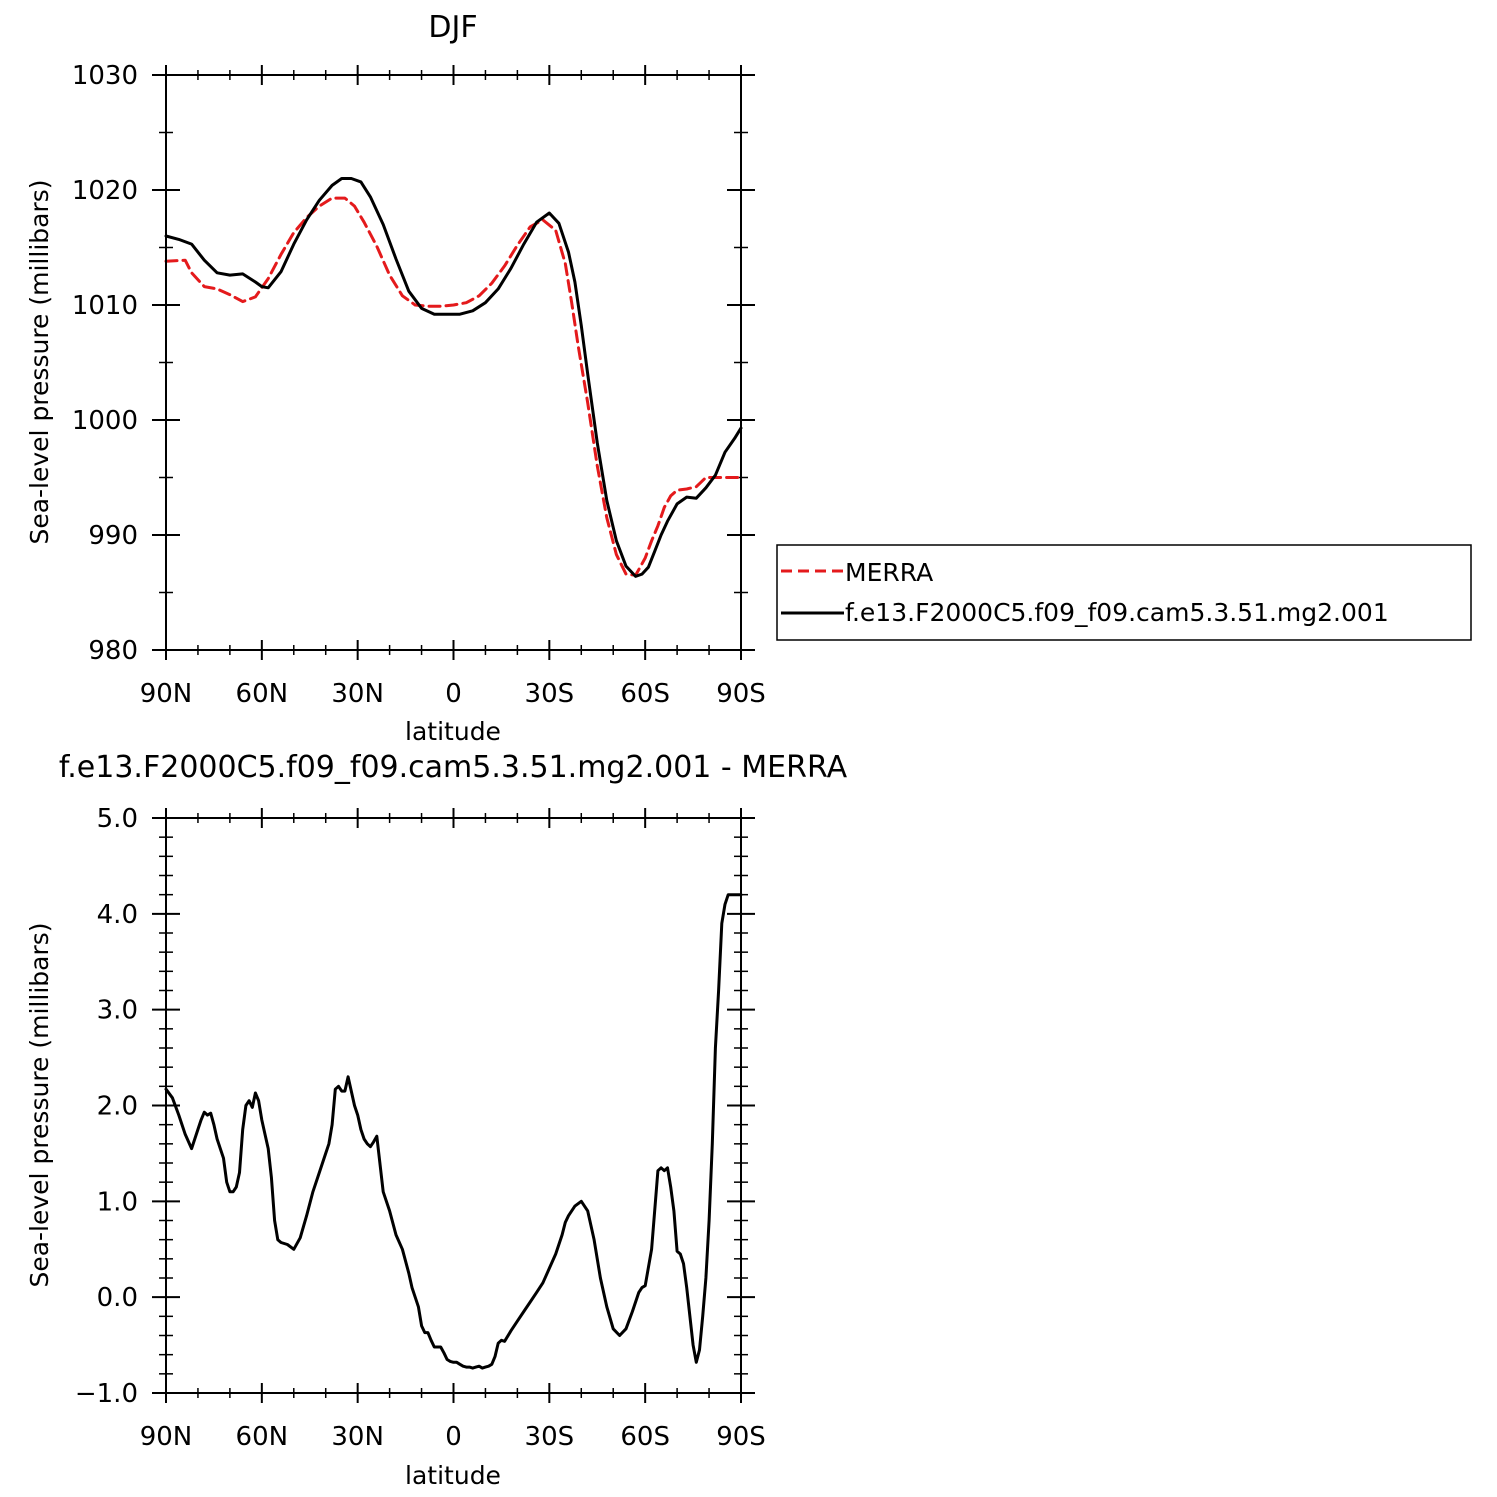  What do you see at coordinates (453, 1475) in the screenshot?
I see `bottom-x-axis-title: latitude` at bounding box center [453, 1475].